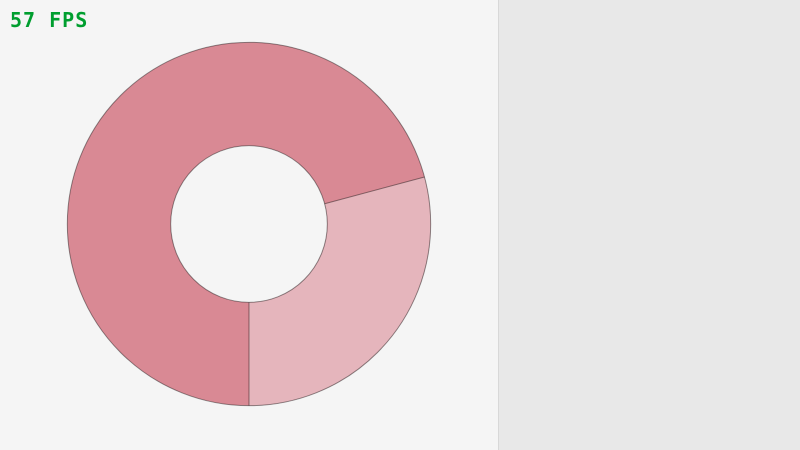 The height and width of the screenshot is (450, 800). I want to click on slider-row-innerradius: InnerRadius 78.33, so click(649, 150).